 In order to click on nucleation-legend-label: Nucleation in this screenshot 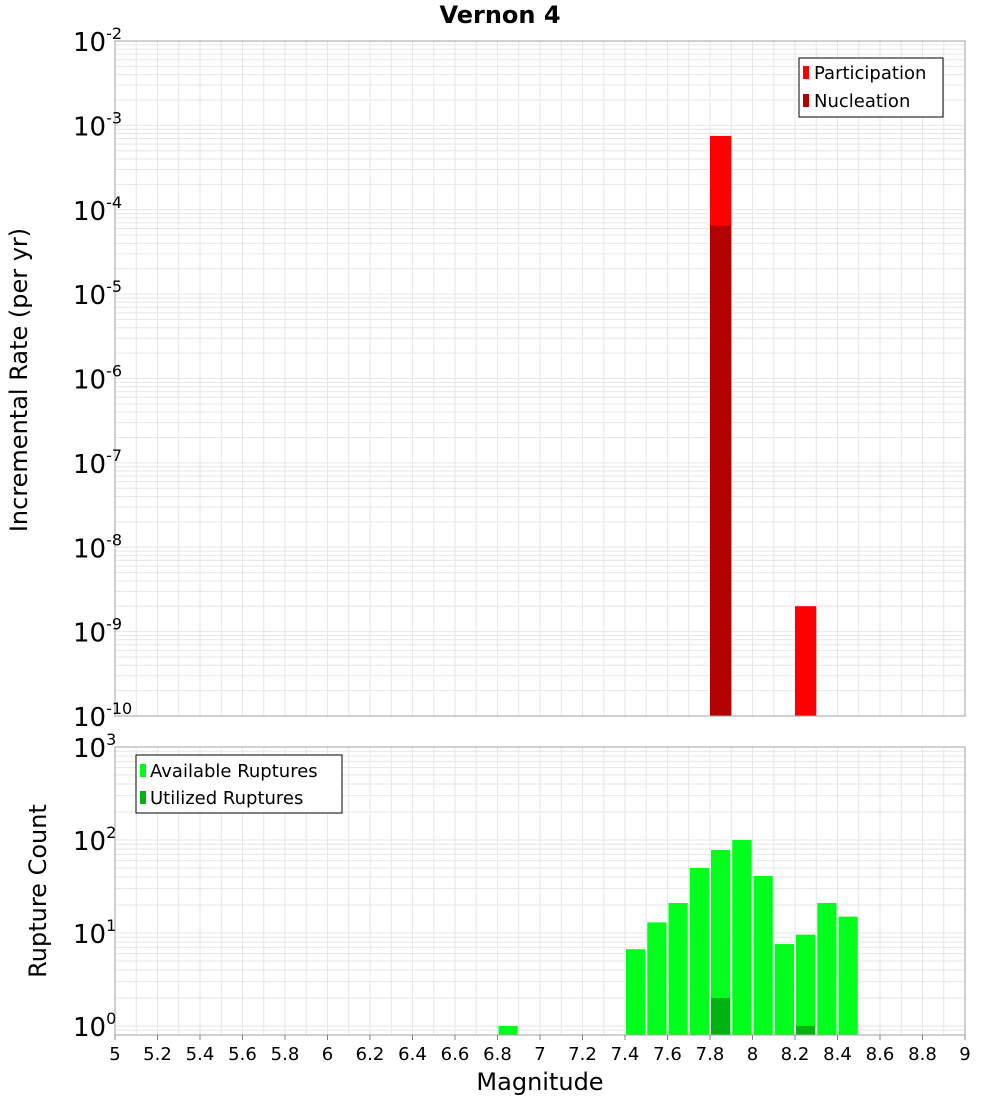, I will do `click(862, 101)`.